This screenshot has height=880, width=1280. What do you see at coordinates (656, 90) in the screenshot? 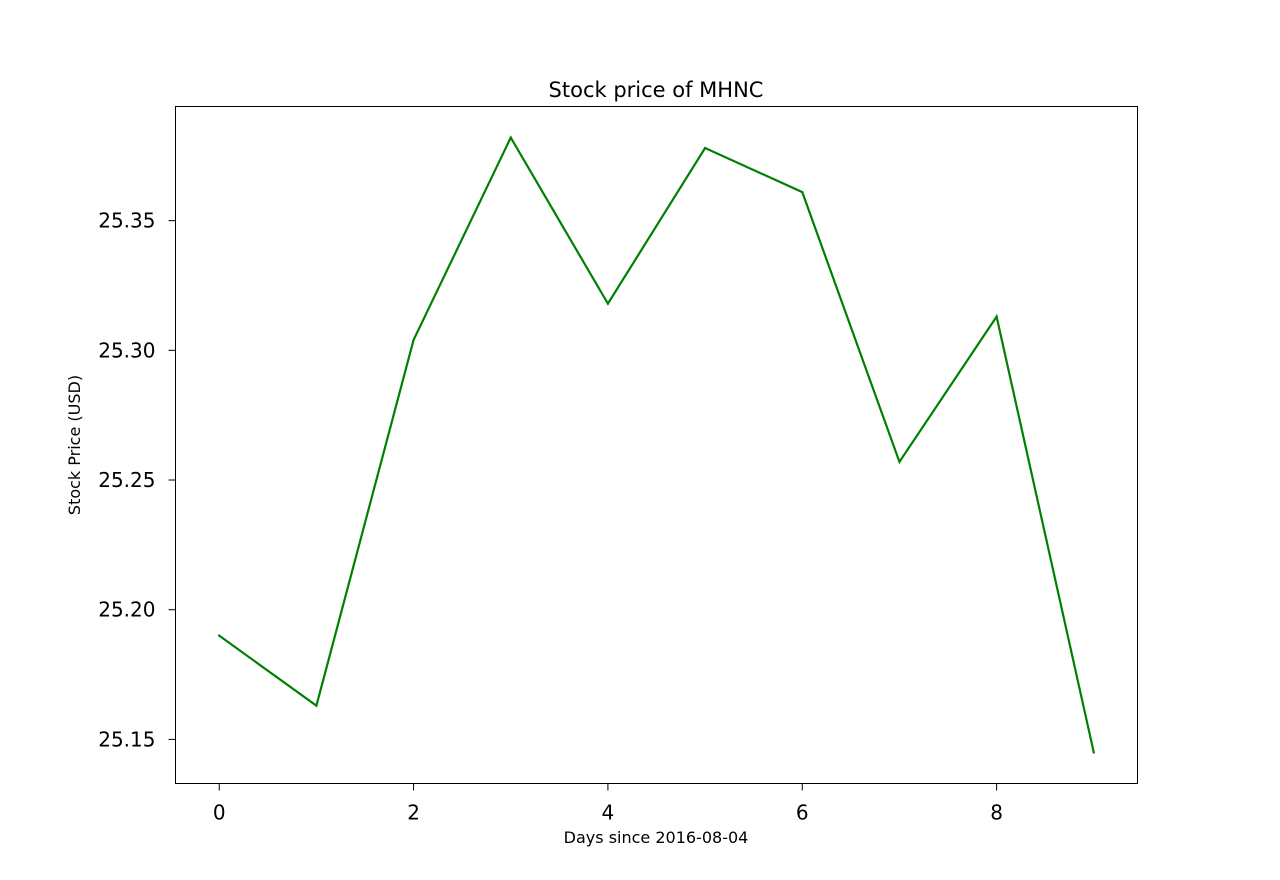
I see `chart-title: Stock price of MHNC` at bounding box center [656, 90].